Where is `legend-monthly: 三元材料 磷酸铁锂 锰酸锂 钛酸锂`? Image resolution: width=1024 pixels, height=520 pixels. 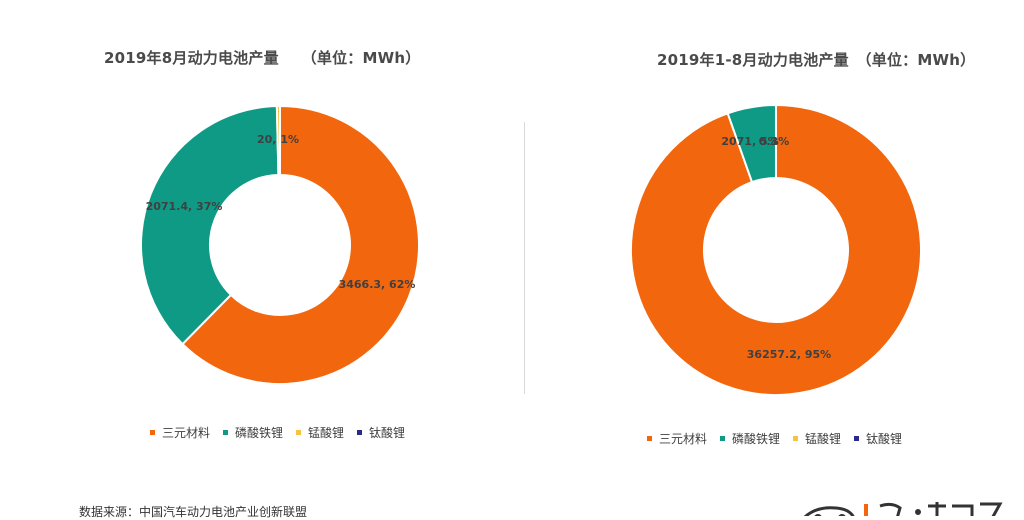
legend-monthly: 三元材料 磷酸铁锂 锰酸锂 钛酸锂 is located at coordinates (284, 432).